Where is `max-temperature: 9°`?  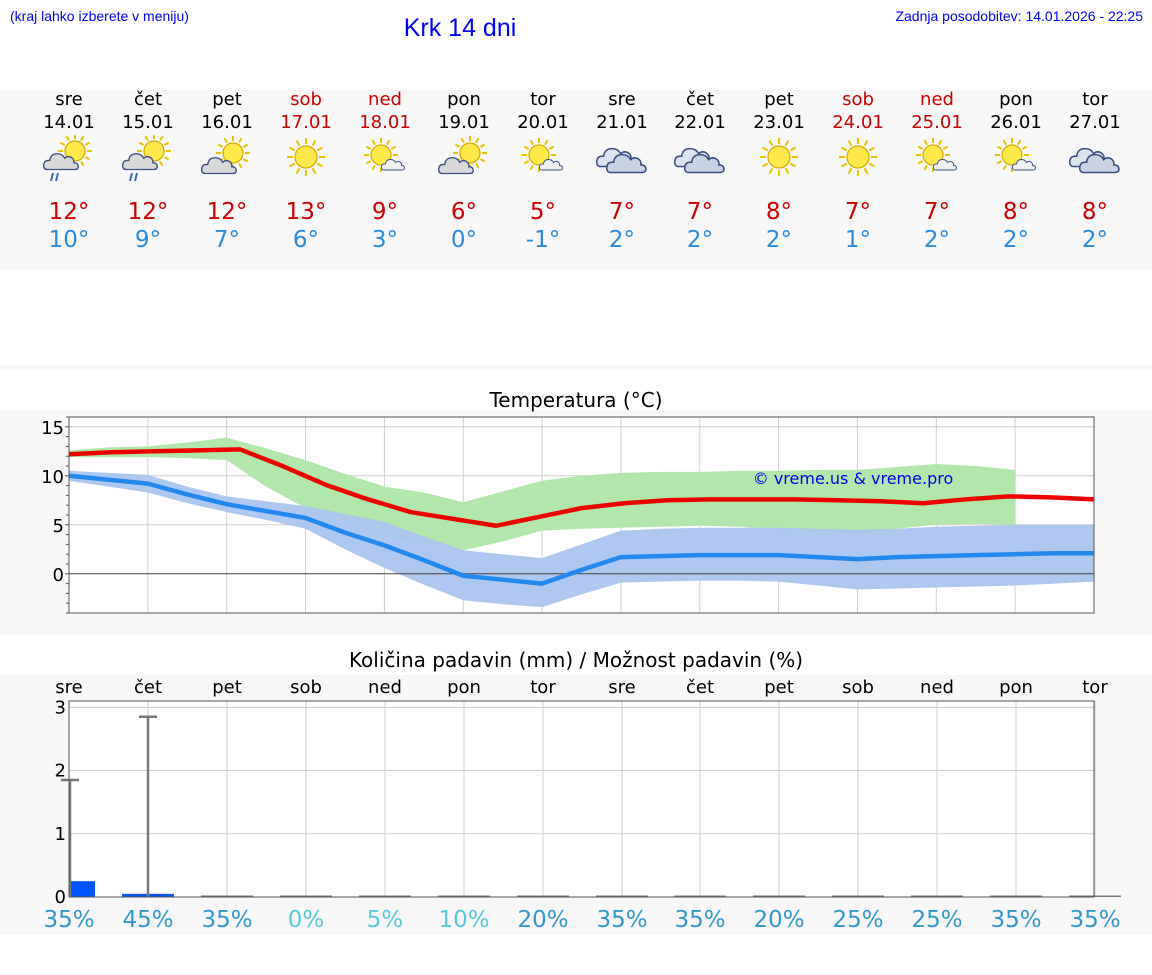 max-temperature: 9° is located at coordinates (385, 212).